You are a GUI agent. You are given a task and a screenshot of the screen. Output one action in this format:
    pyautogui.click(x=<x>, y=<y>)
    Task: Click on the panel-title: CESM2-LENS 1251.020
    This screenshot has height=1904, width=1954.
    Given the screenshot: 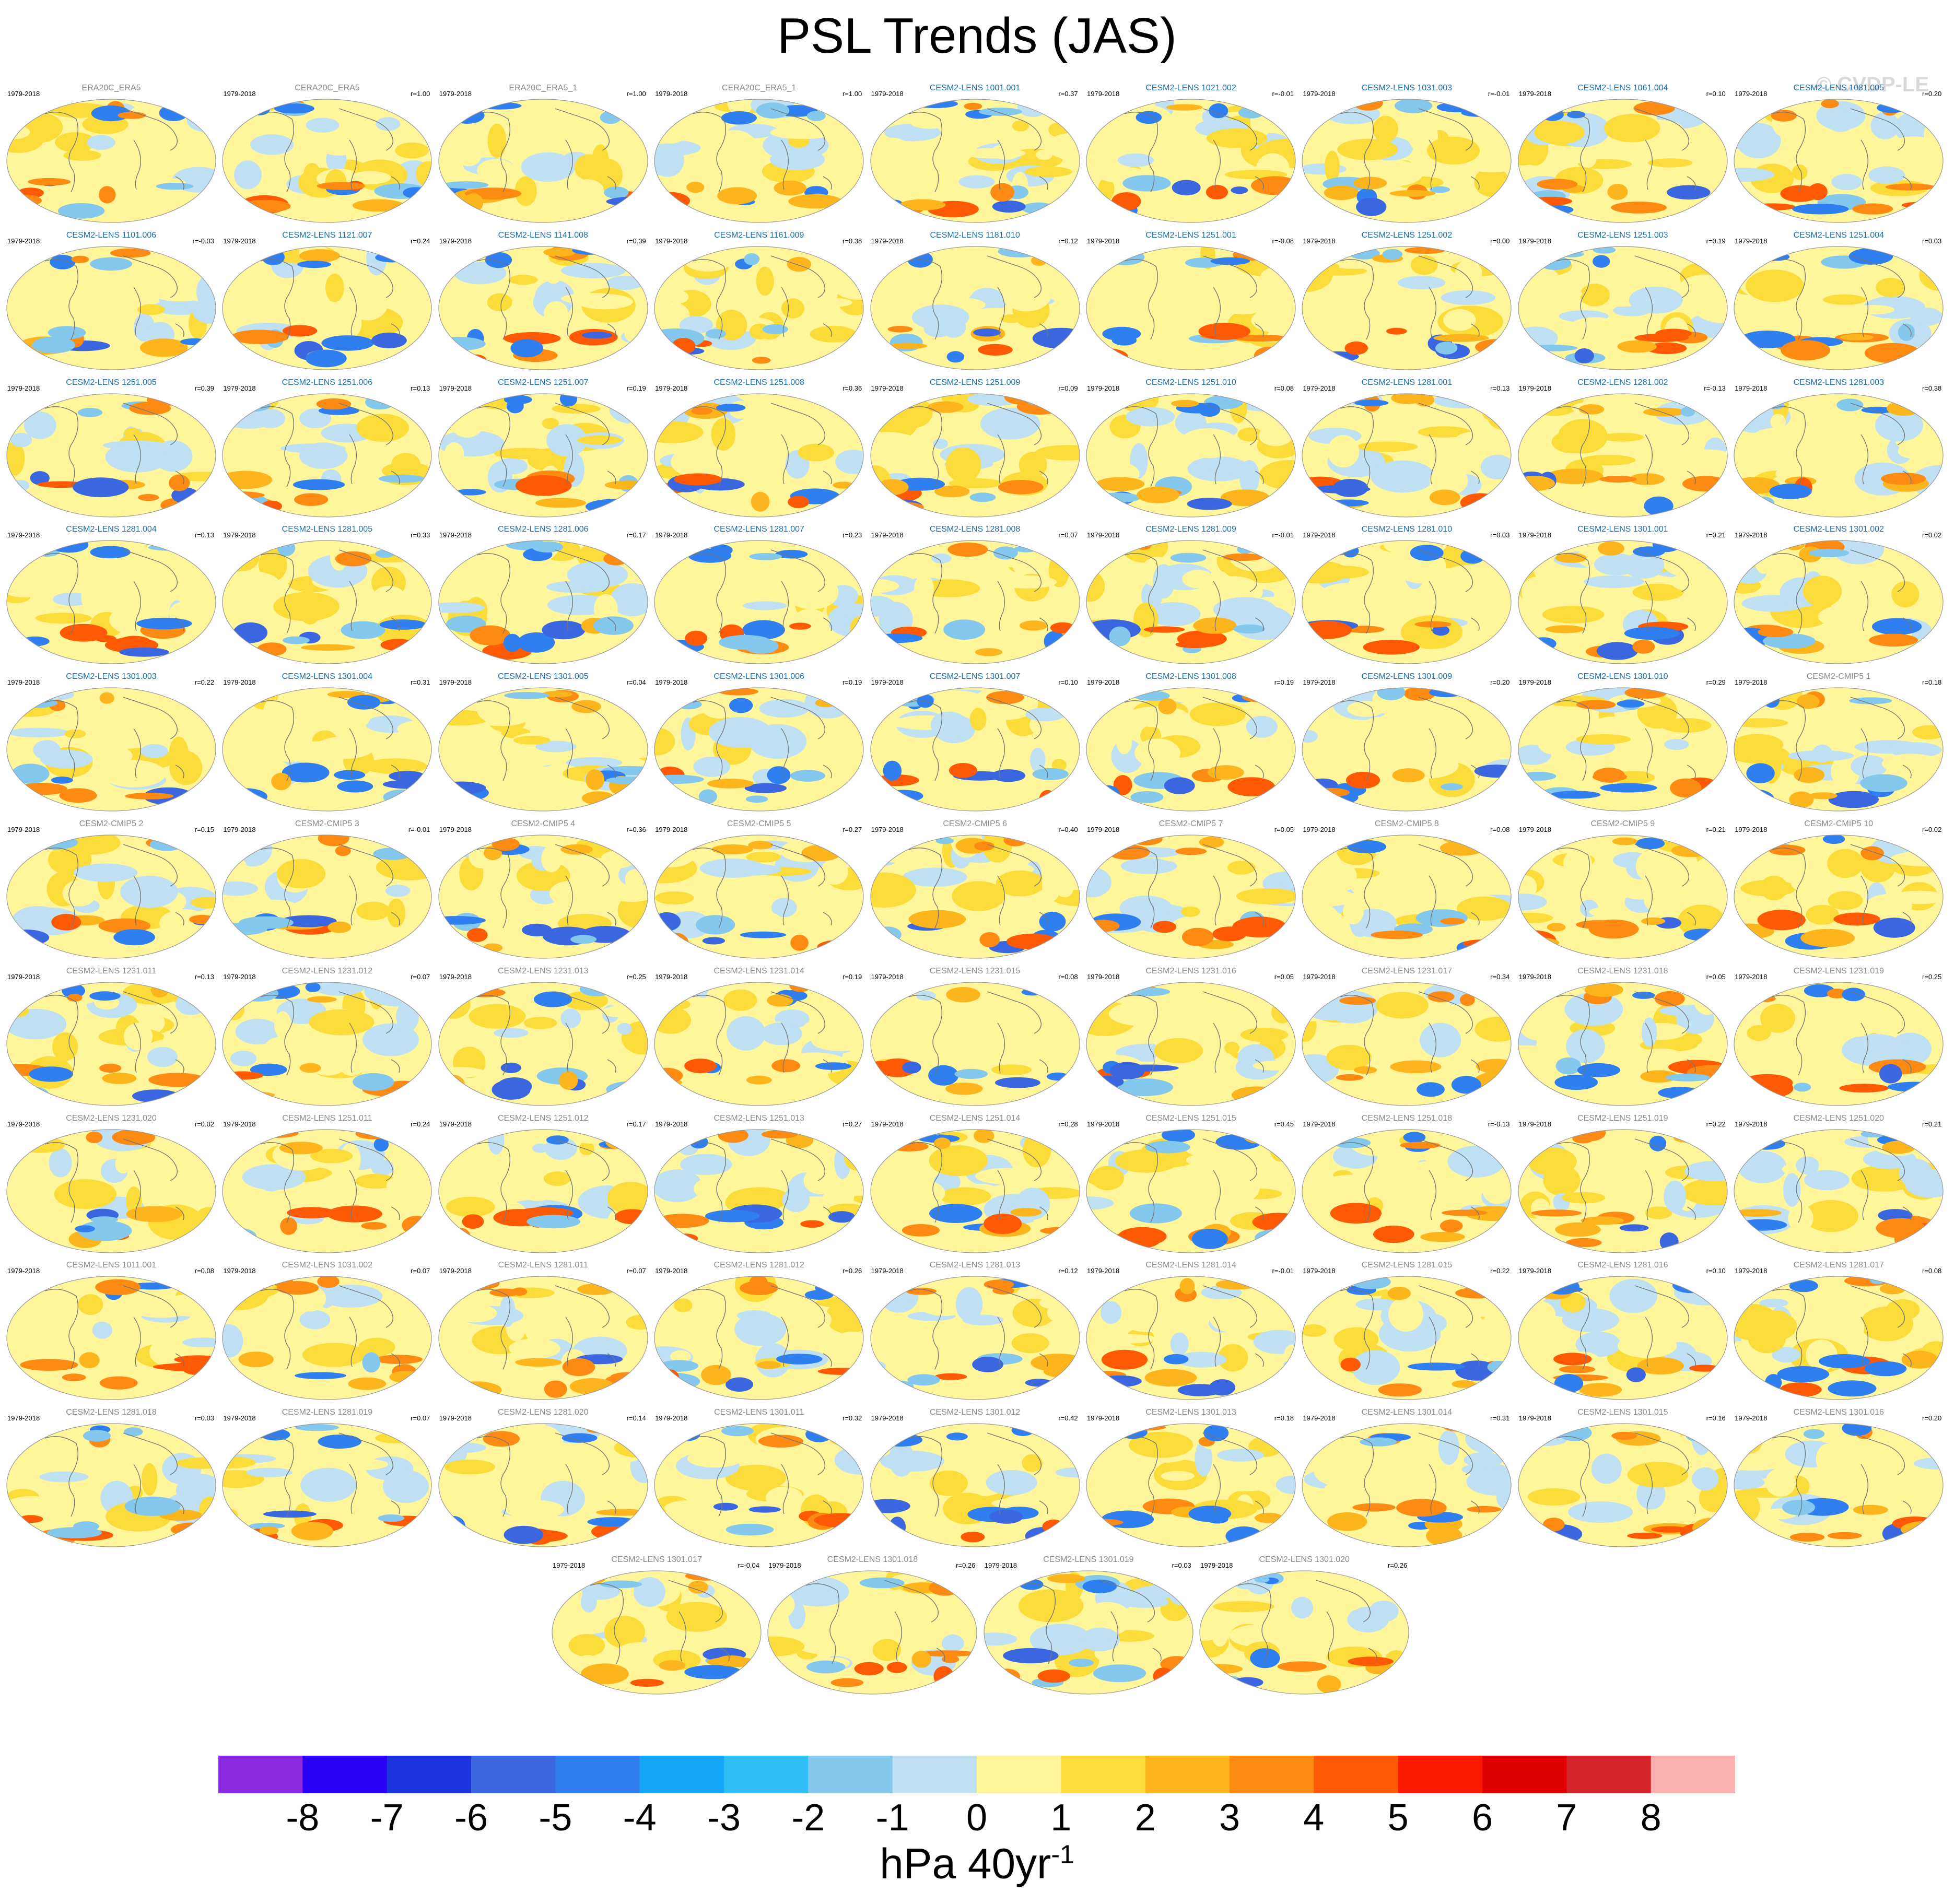 What is the action you would take?
    pyautogui.click(x=1838, y=1118)
    